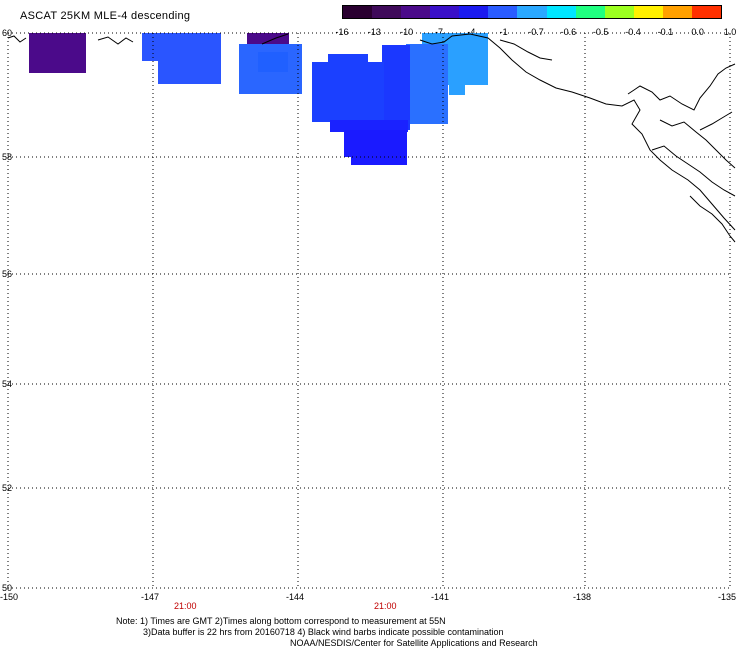 Image resolution: width=740 pixels, height=650 pixels. What do you see at coordinates (7, 384) in the screenshot?
I see `lat-label: 54` at bounding box center [7, 384].